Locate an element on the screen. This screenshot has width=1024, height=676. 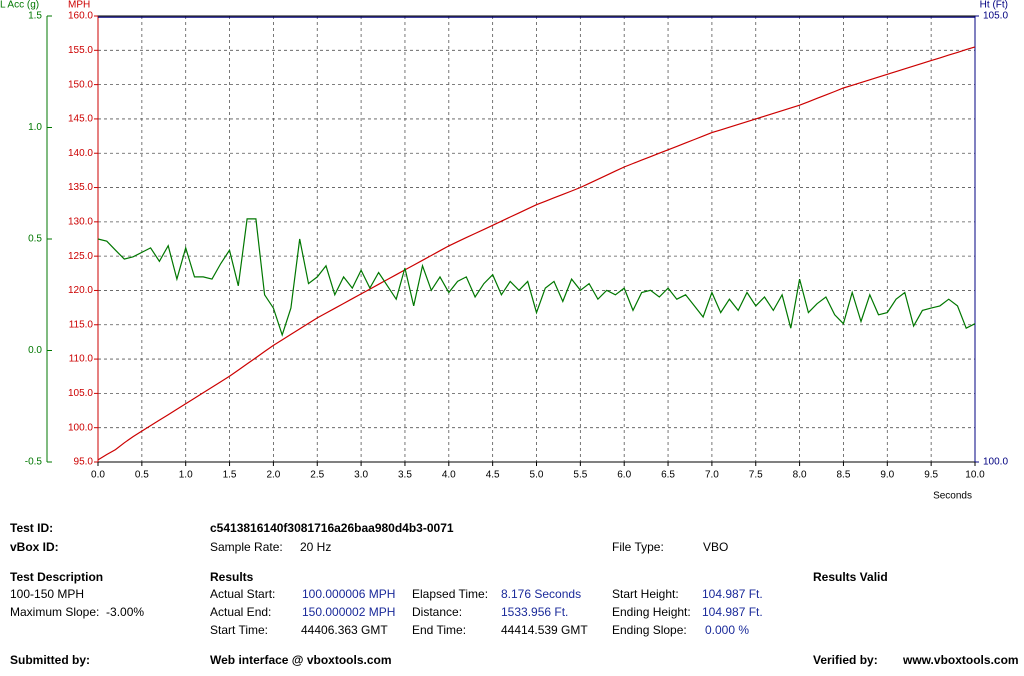
y-tick-label: 120.0 is located at coordinates (80, 290).